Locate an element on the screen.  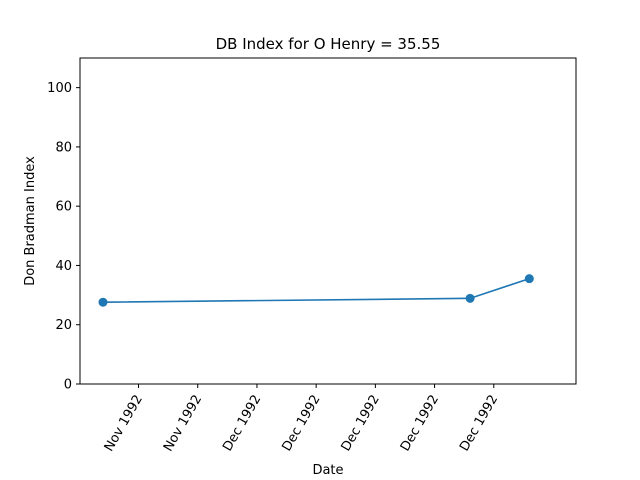
y-axis: 0 20 40 60 80 100 is located at coordinates (63, 237).